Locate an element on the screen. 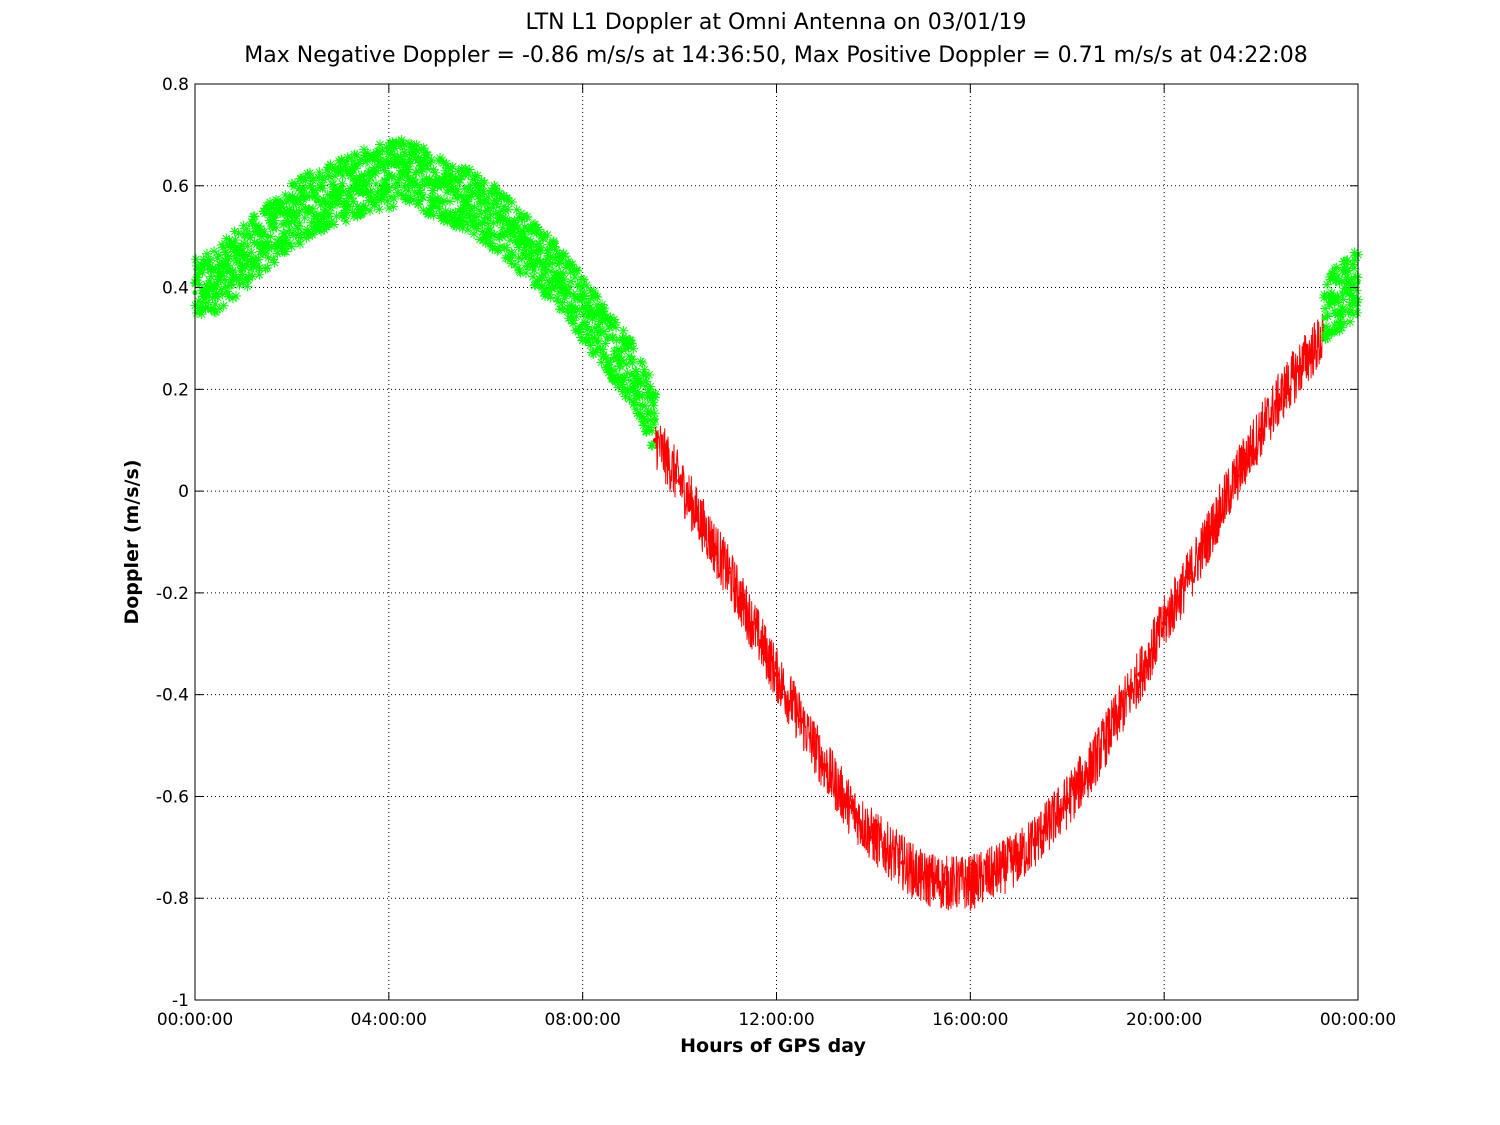  x-tick-label: 08:00:00 is located at coordinates (582, 1020).